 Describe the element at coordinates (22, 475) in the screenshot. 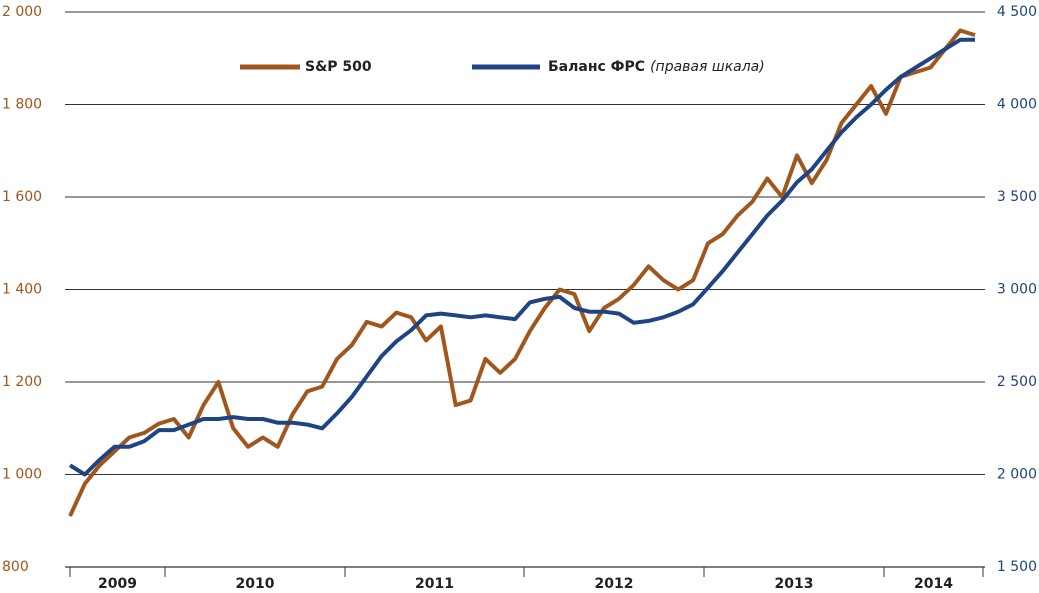

I see `y-tick-label: 1 000` at that location.